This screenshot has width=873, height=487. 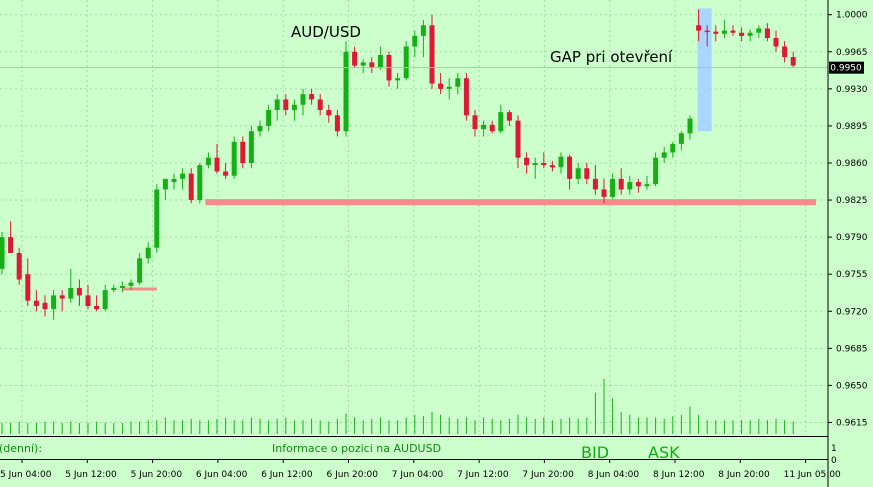 I want to click on y-tick-label: 0.9895, so click(x=852, y=127).